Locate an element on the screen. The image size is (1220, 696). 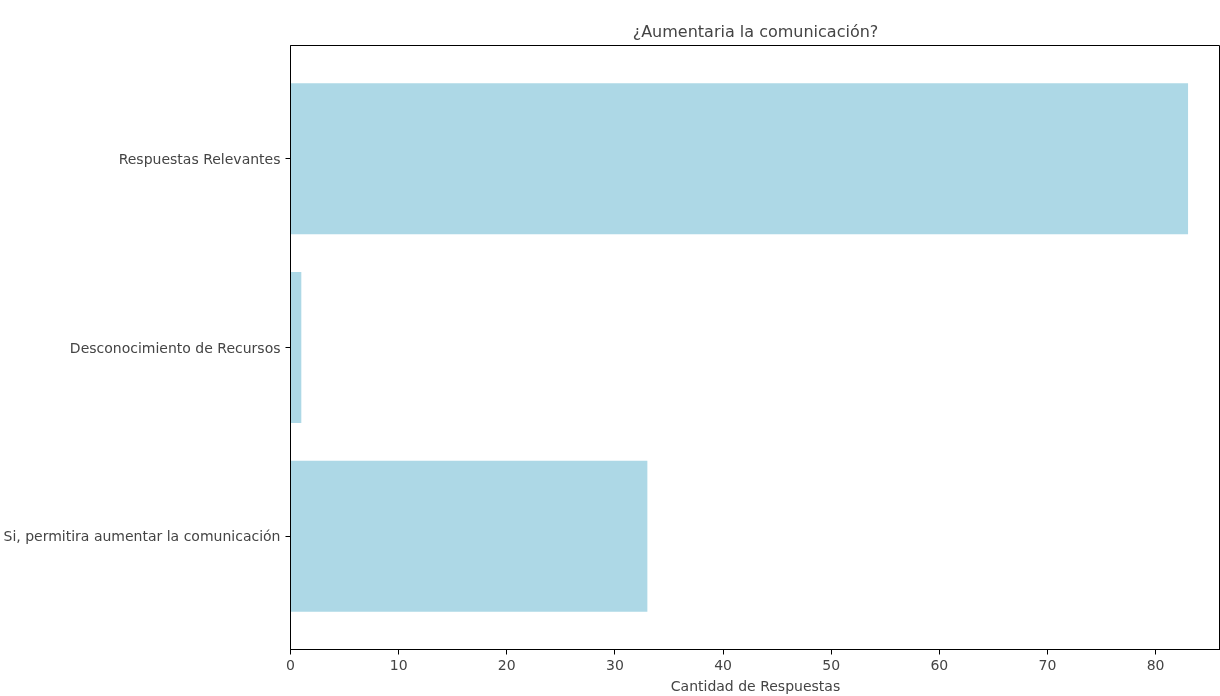
y-tick-label: Si, permitira aumentar la comunicación is located at coordinates (142, 536).